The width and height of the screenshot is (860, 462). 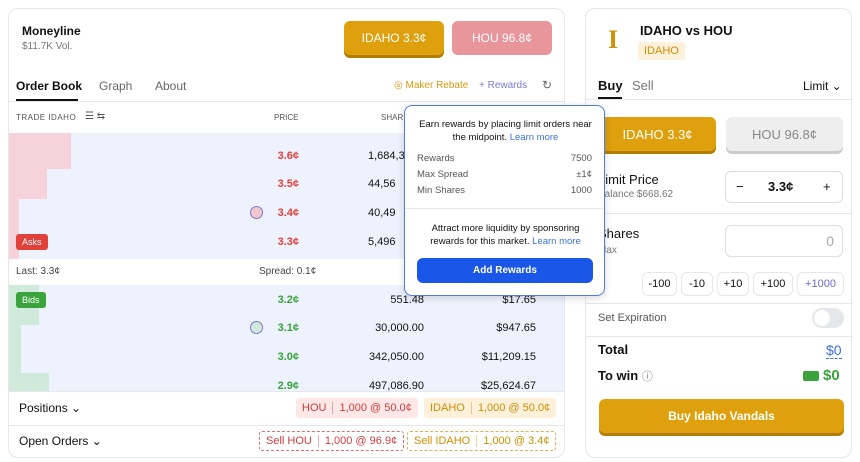 I want to click on team-tag: IDAHO, so click(x=661, y=51).